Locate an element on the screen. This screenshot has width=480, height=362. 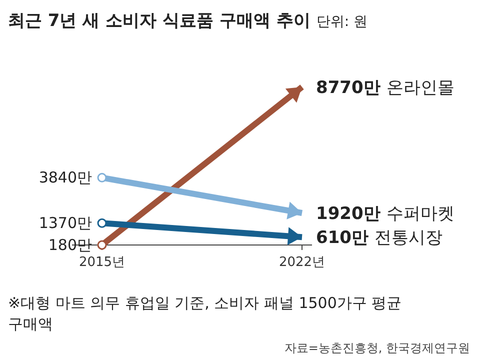
data-label: 1370만 is located at coordinates (65, 223).